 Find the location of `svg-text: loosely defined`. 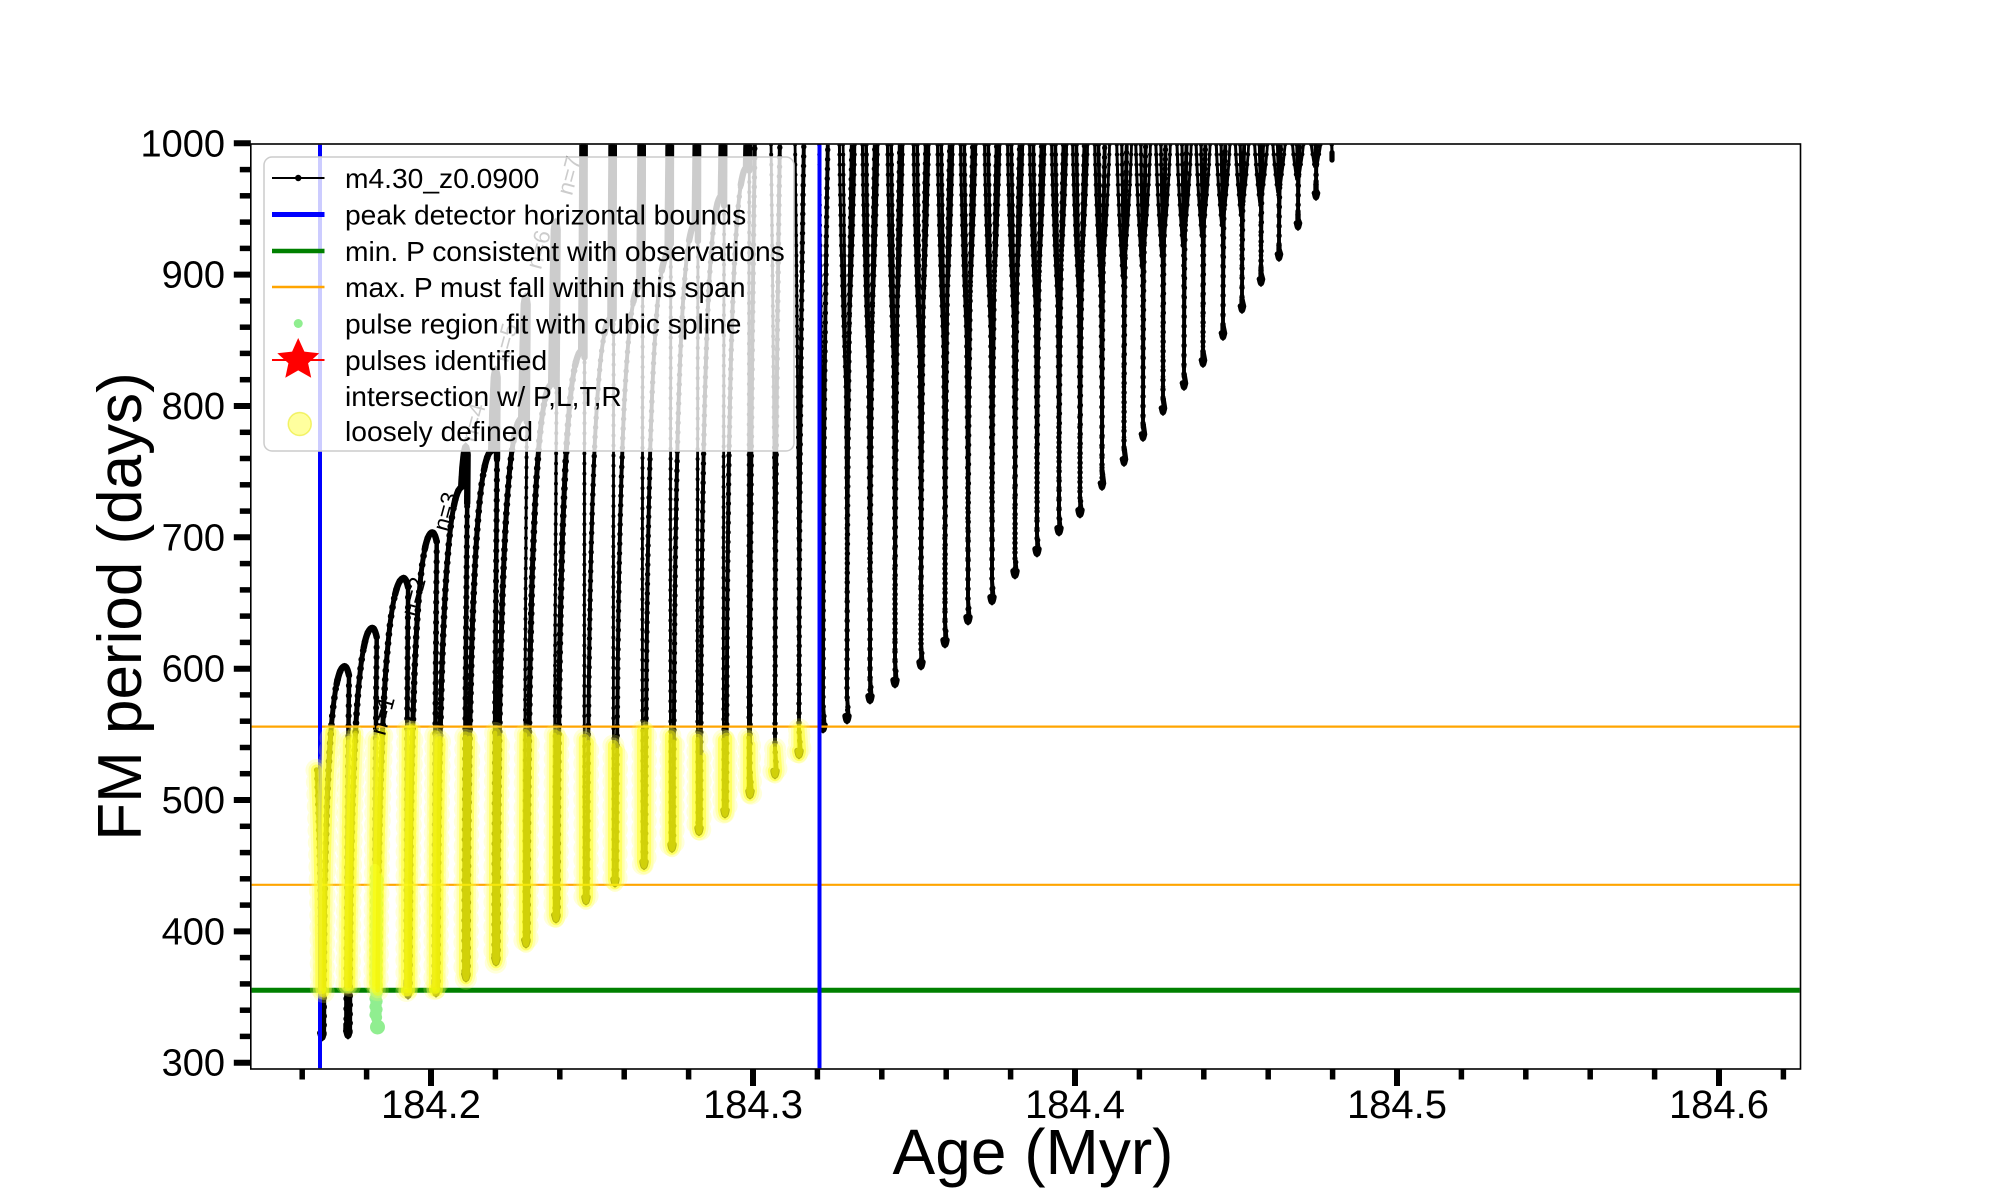

svg-text: loosely defined is located at coordinates (439, 431).